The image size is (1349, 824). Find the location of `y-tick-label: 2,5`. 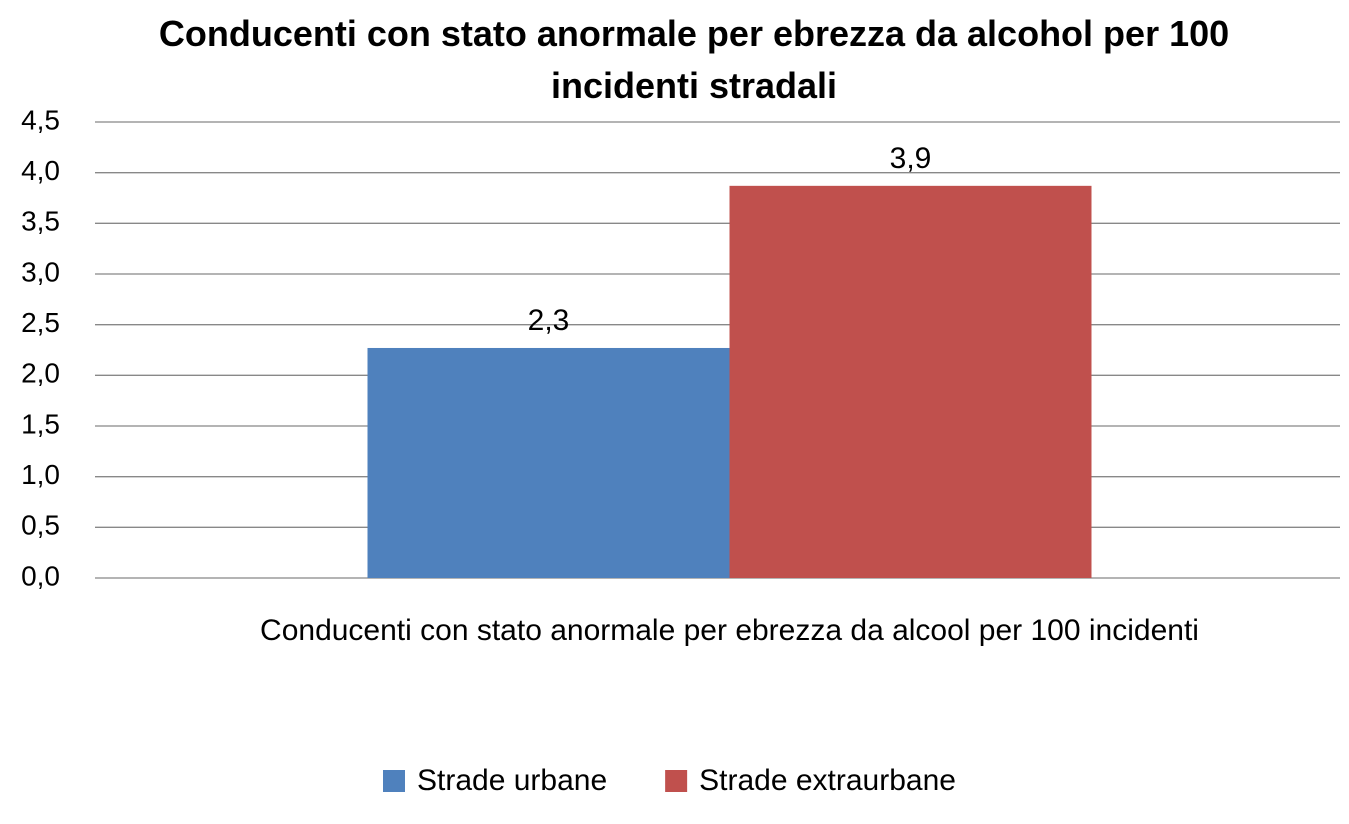

y-tick-label: 2,5 is located at coordinates (40, 322).